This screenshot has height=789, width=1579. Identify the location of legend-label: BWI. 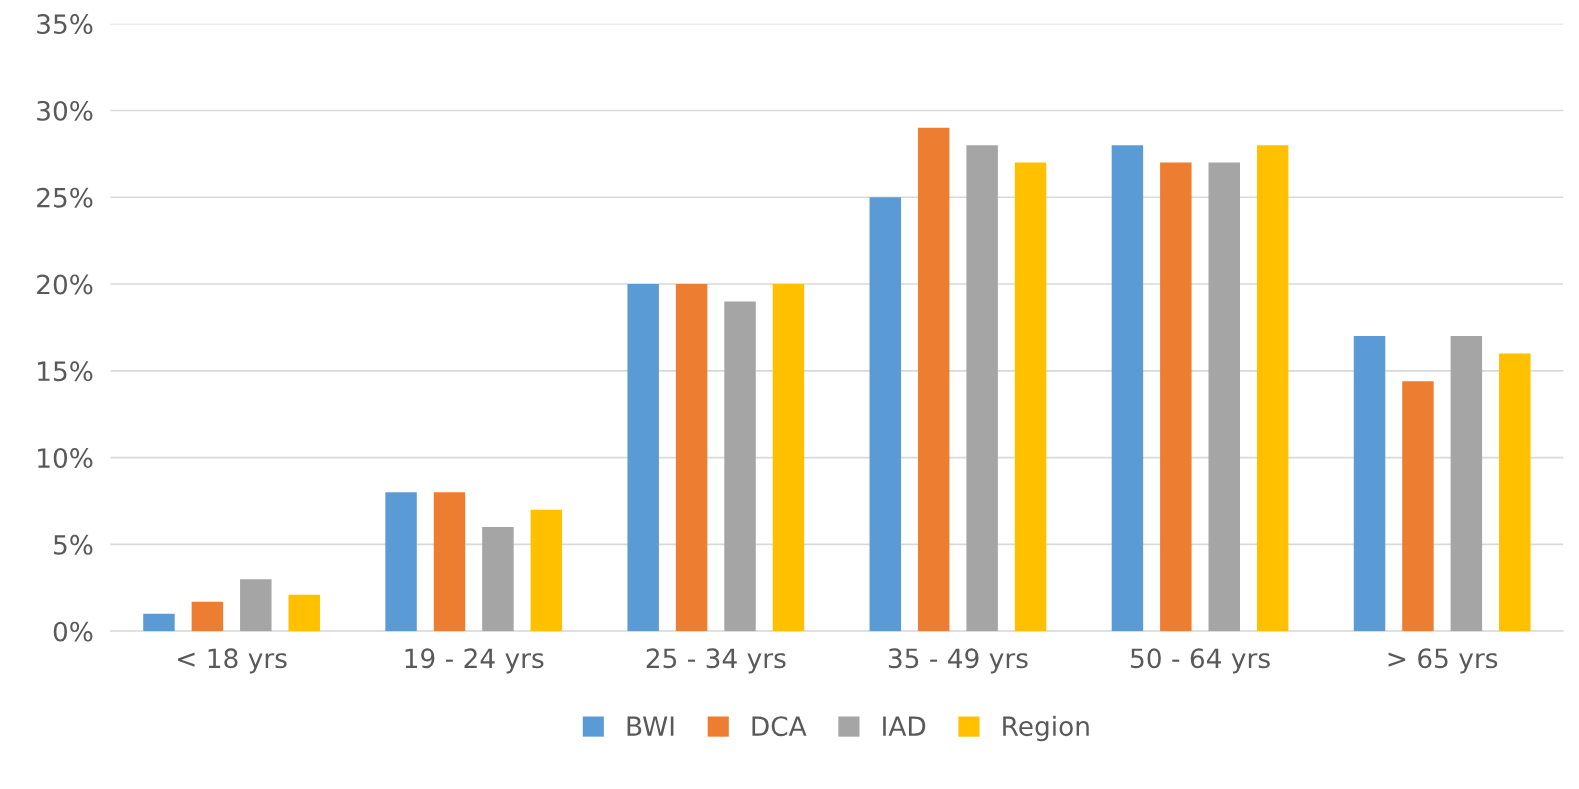
(650, 726).